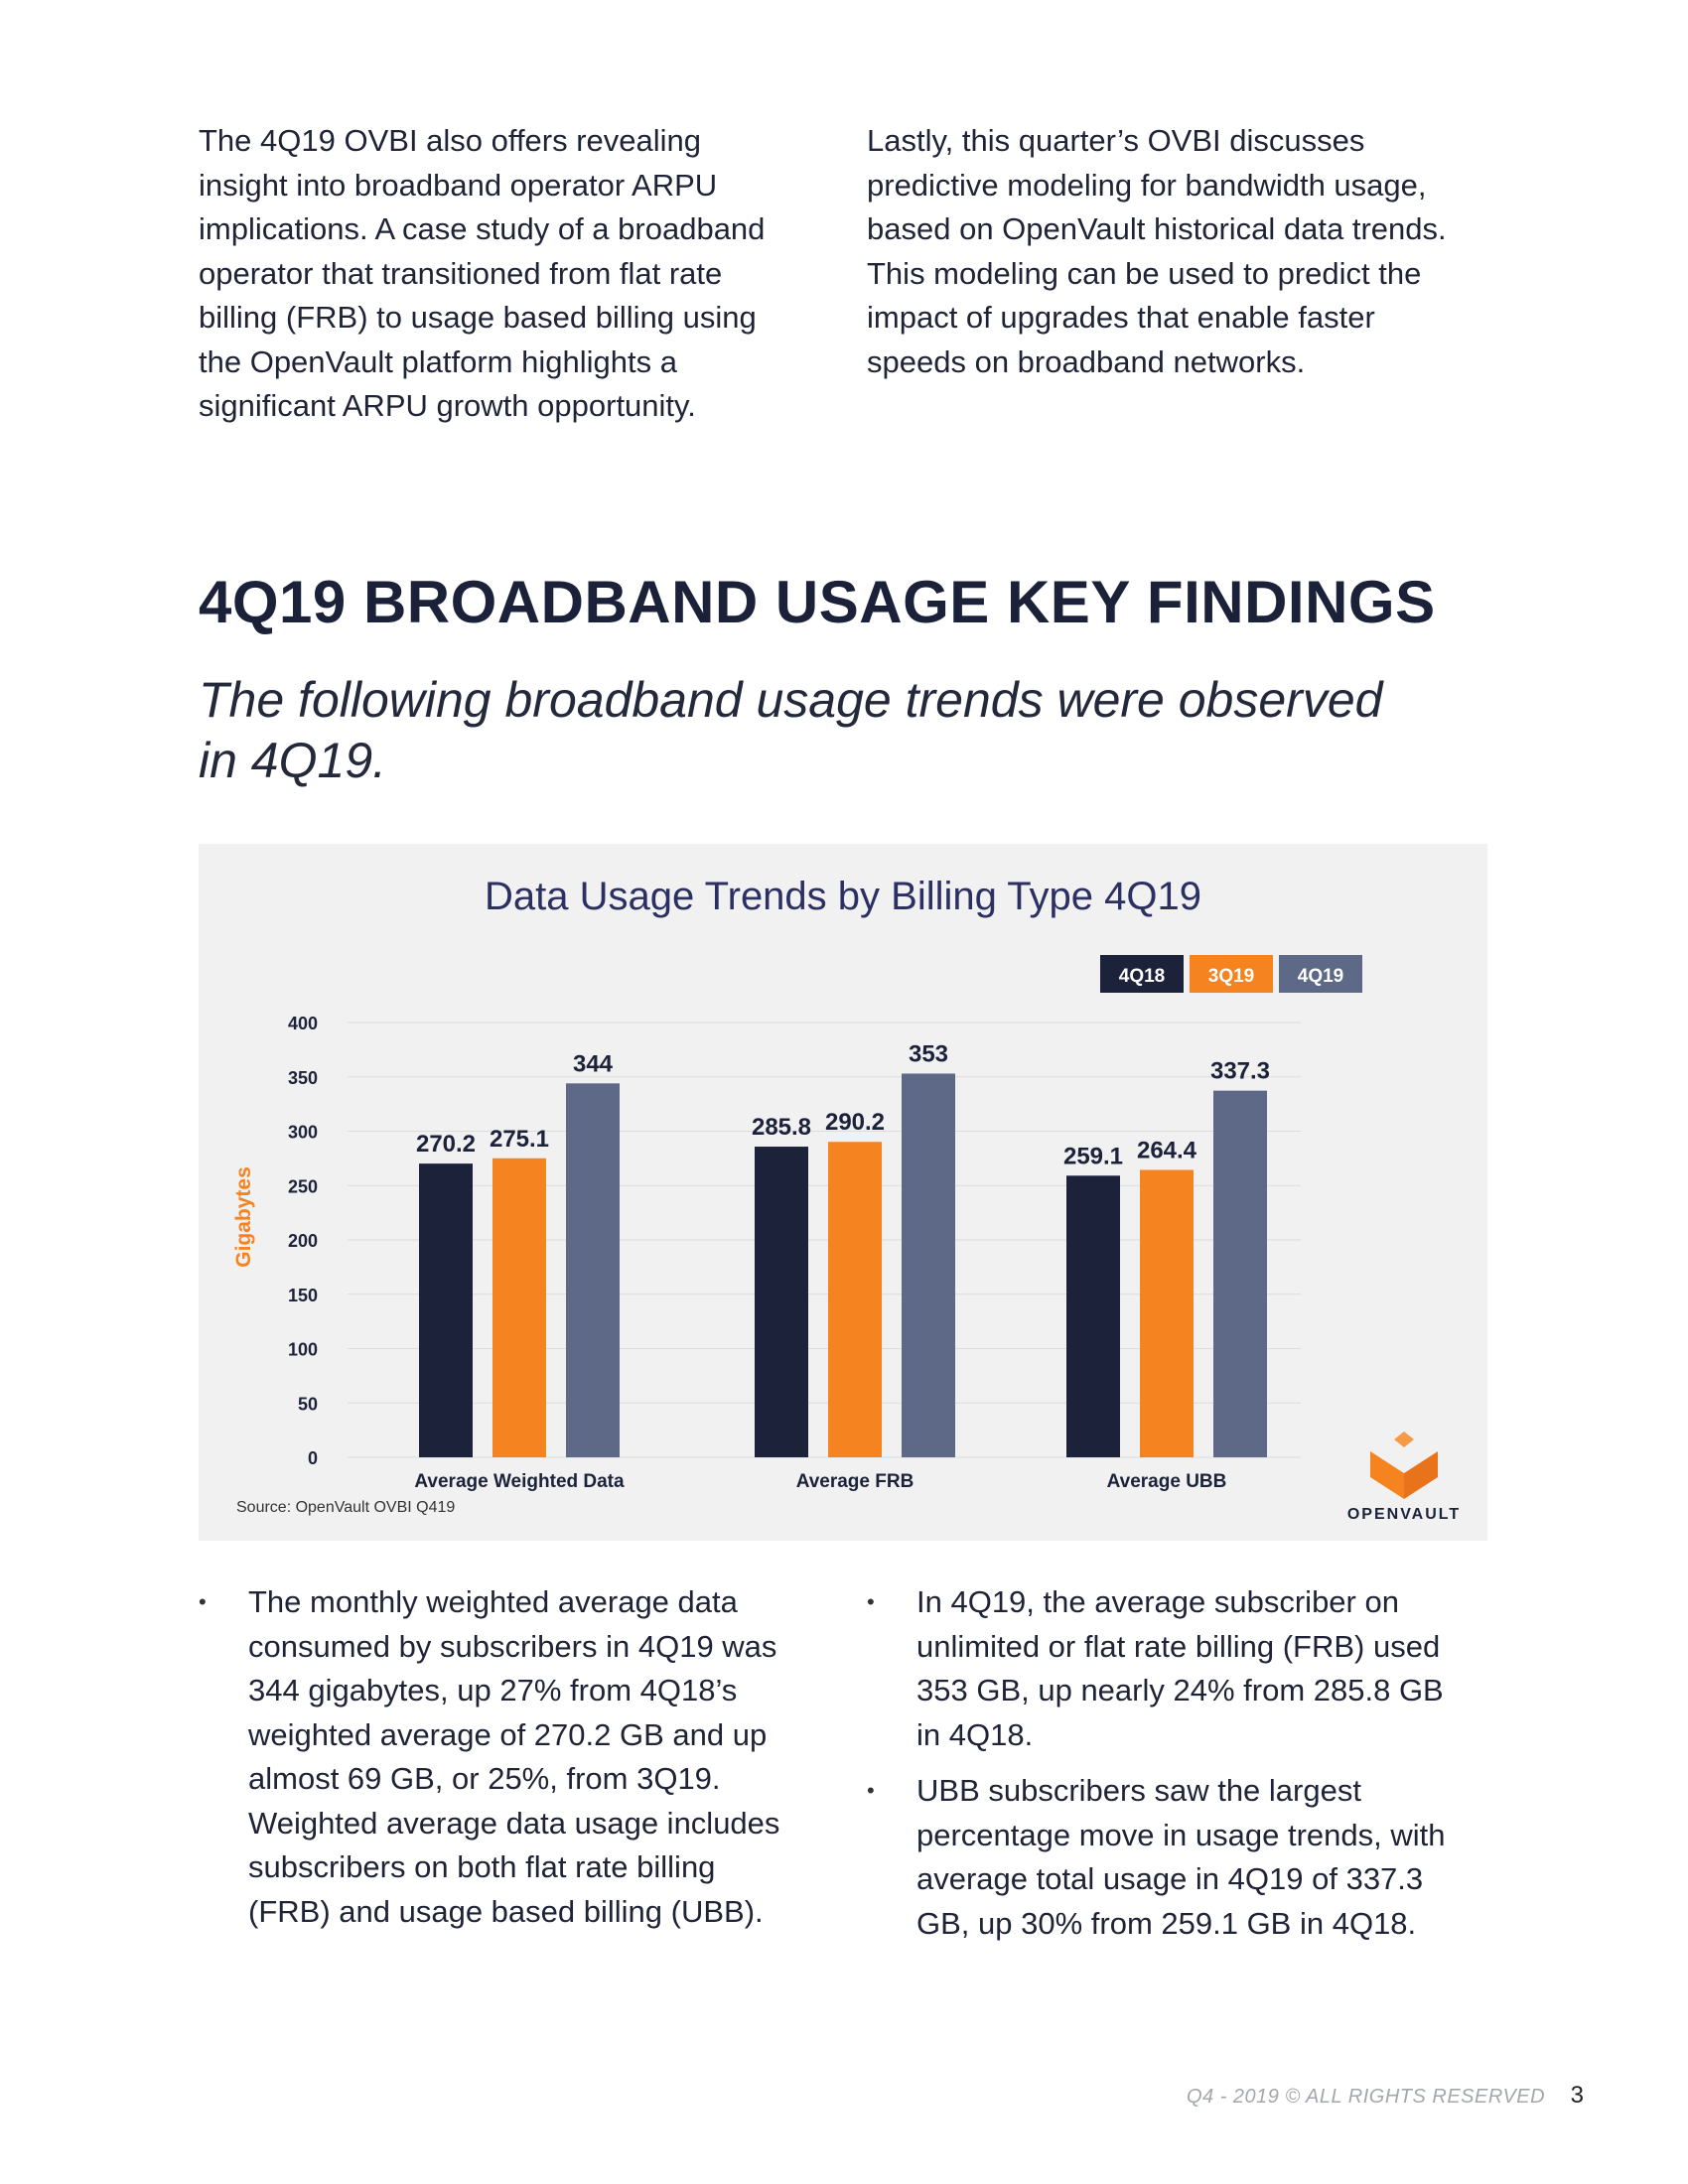 Image resolution: width=1688 pixels, height=2184 pixels. What do you see at coordinates (519, 1481) in the screenshot?
I see `x-tick-label: Average Weighted Data` at bounding box center [519, 1481].